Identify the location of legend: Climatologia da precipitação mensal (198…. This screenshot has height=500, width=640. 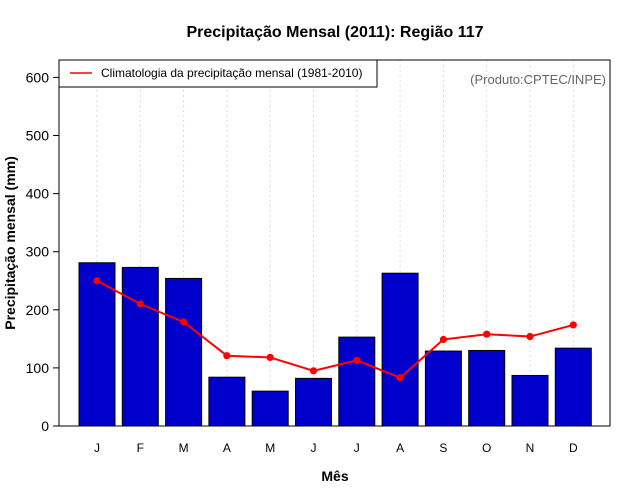
(218, 73).